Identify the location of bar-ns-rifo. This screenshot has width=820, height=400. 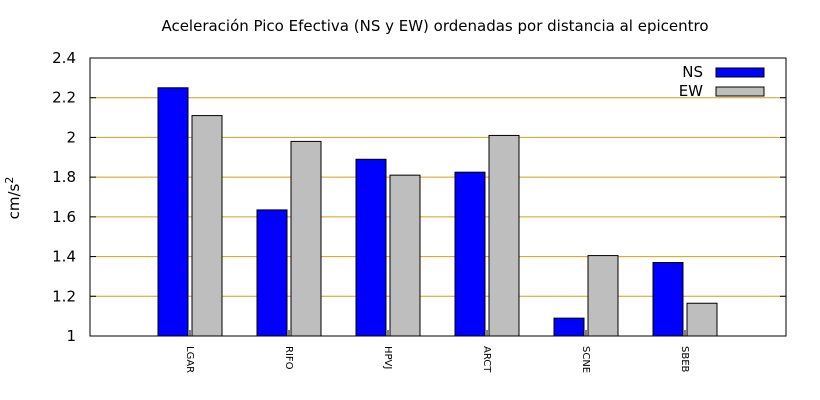
(272, 273).